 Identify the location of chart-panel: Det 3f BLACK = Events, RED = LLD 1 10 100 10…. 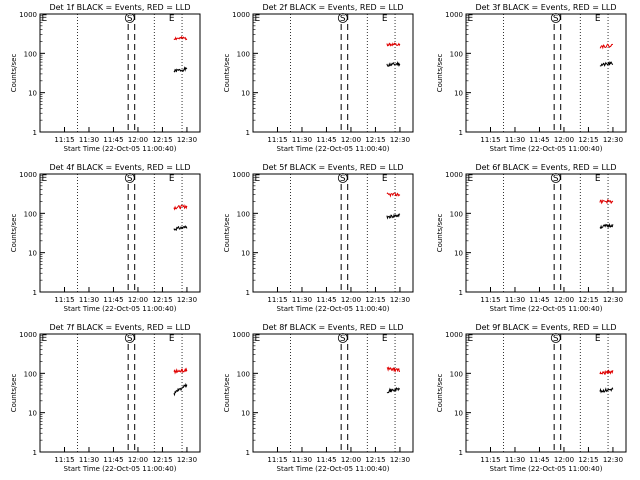
(531, 78).